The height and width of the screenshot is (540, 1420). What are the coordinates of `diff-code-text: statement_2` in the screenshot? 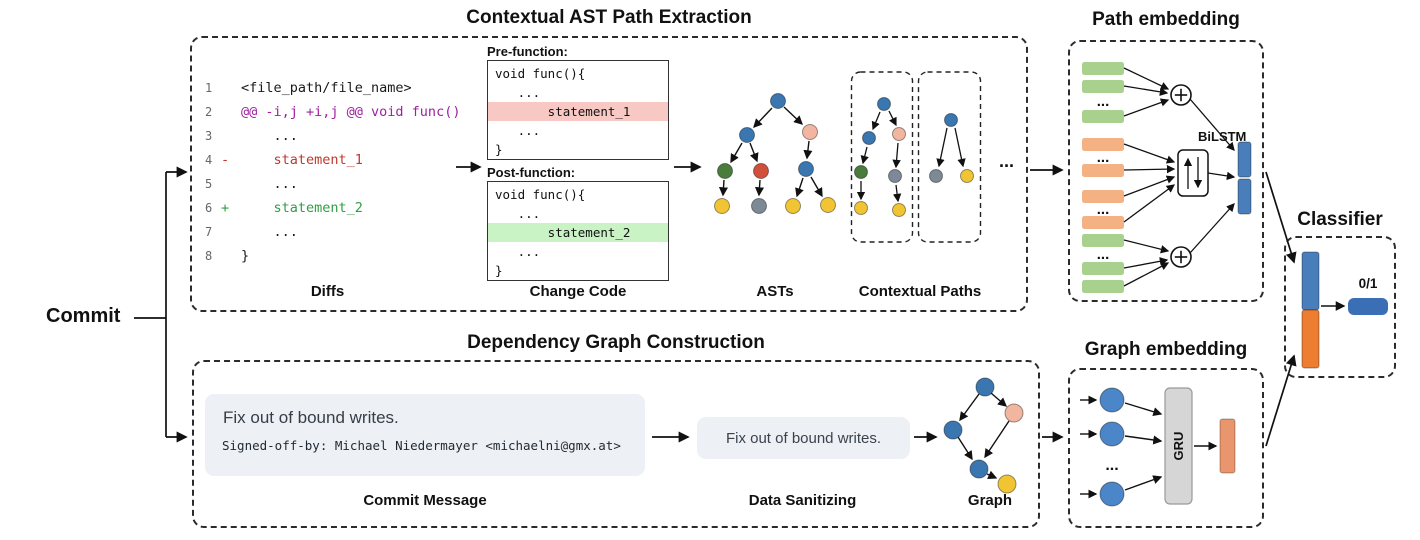 It's located at (302, 208).